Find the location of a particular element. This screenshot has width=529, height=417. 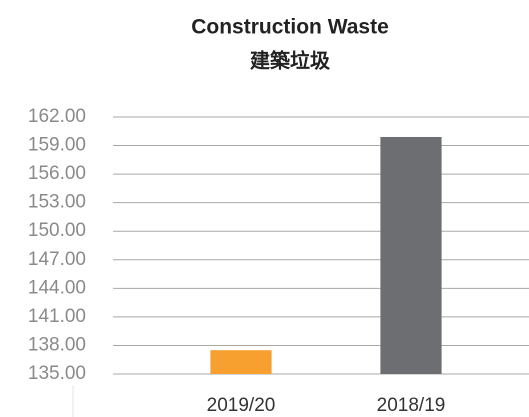

chart-subtitle: 建築垃圾 is located at coordinates (290, 60).